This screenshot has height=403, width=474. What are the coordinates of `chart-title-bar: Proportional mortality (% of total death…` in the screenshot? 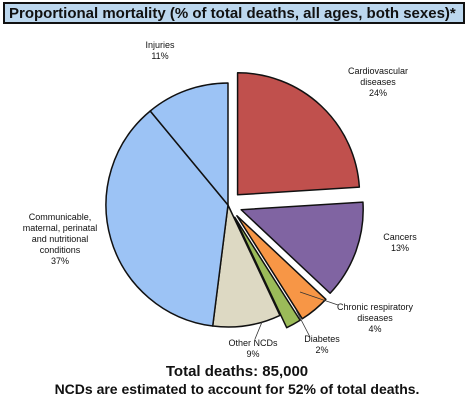 It's located at (234, 13).